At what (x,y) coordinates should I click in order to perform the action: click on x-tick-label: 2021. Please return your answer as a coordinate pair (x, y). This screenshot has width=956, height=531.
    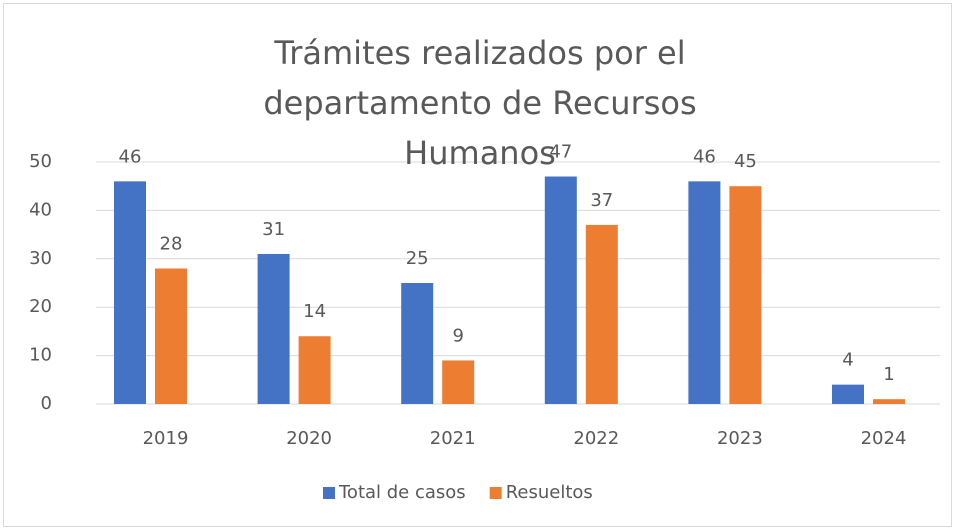
    Looking at the image, I should click on (453, 438).